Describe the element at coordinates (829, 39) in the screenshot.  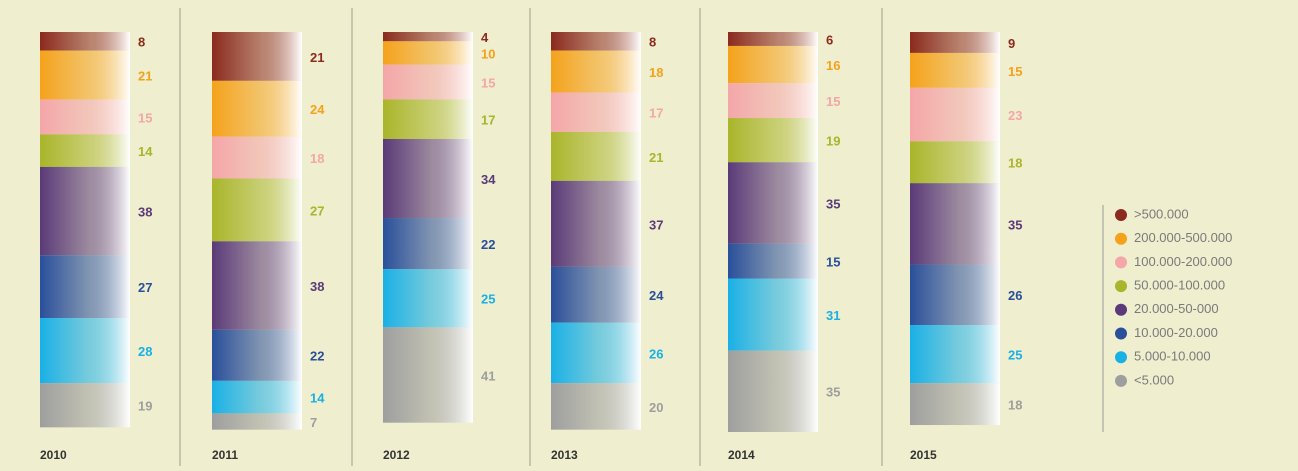
I see `data-label: 6` at that location.